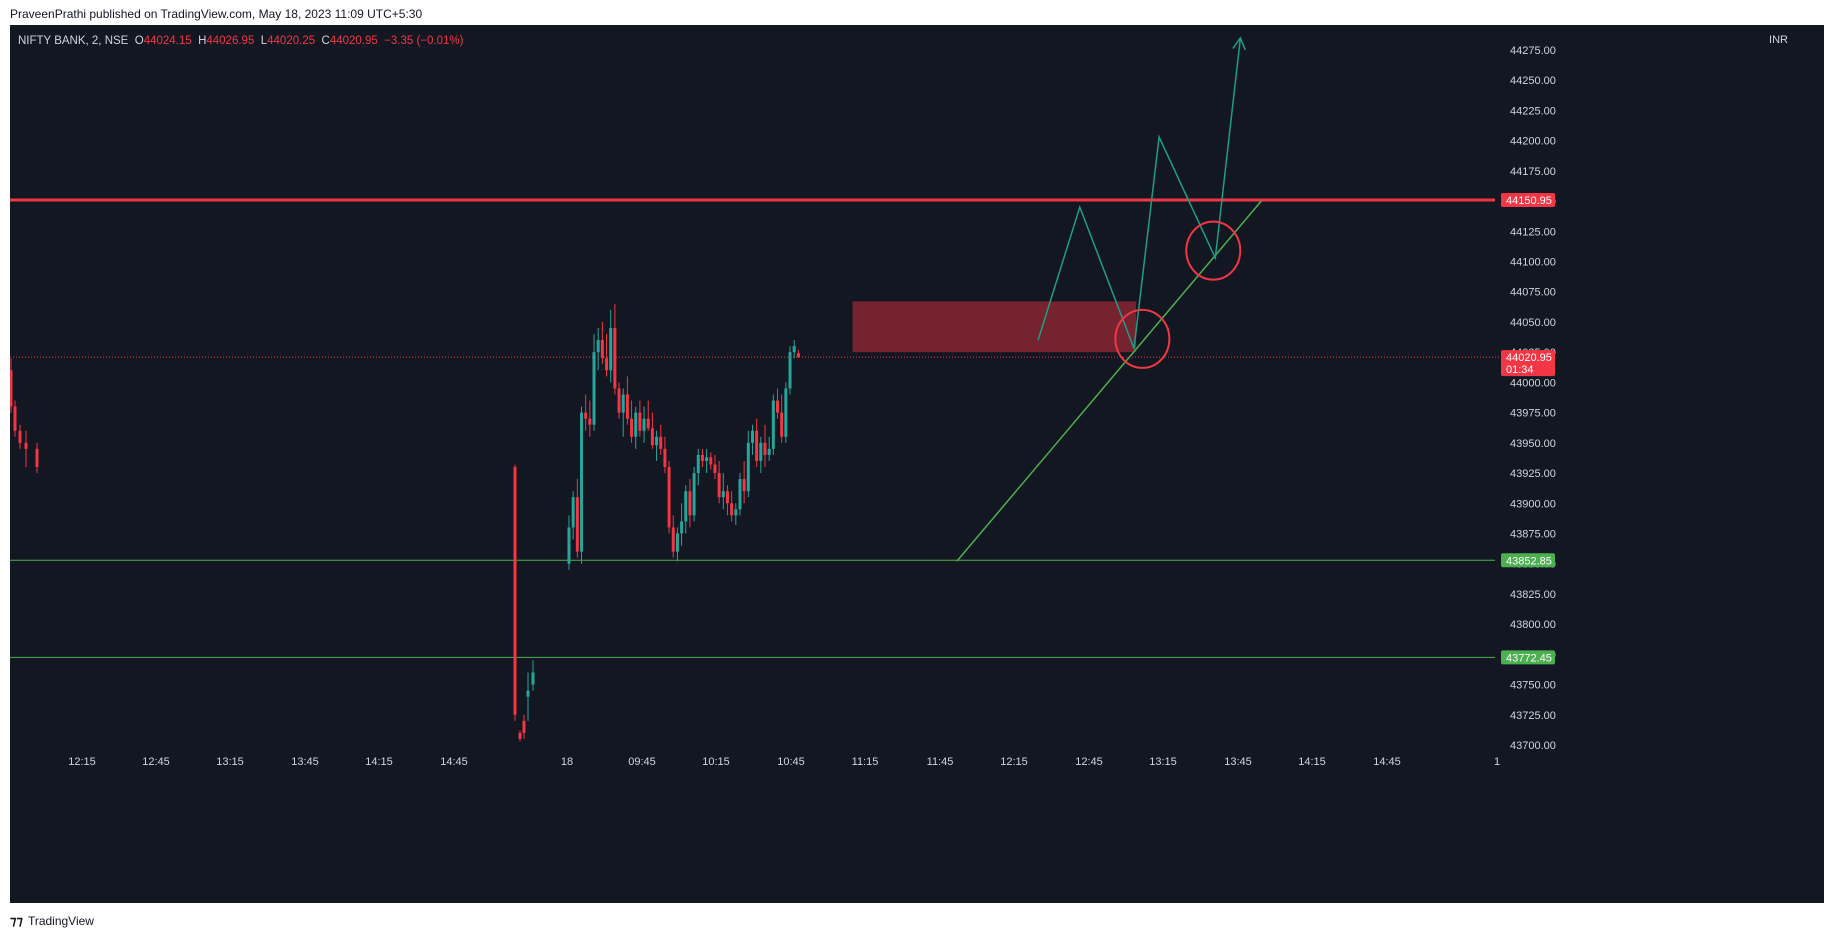  What do you see at coordinates (777, 406) in the screenshot?
I see `candle-50-body` at bounding box center [777, 406].